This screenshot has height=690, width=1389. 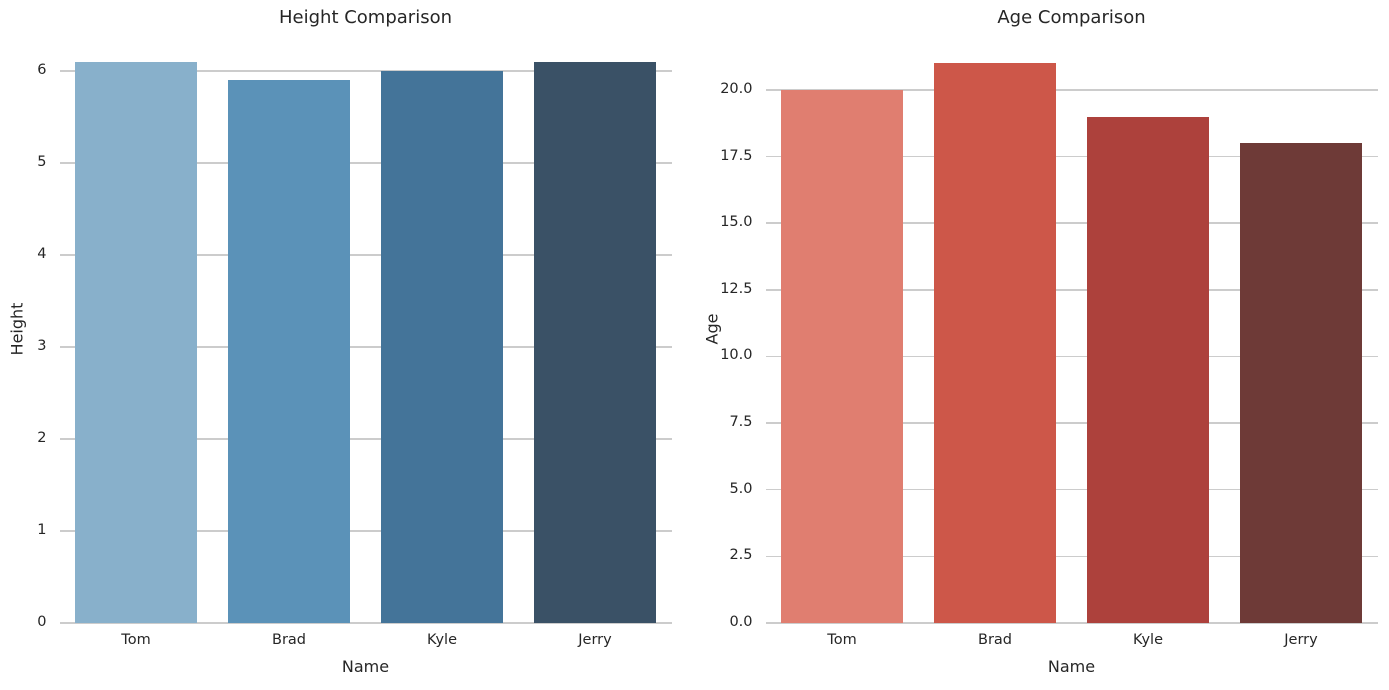 I want to click on y-tick-label: 0.0, so click(x=741, y=622).